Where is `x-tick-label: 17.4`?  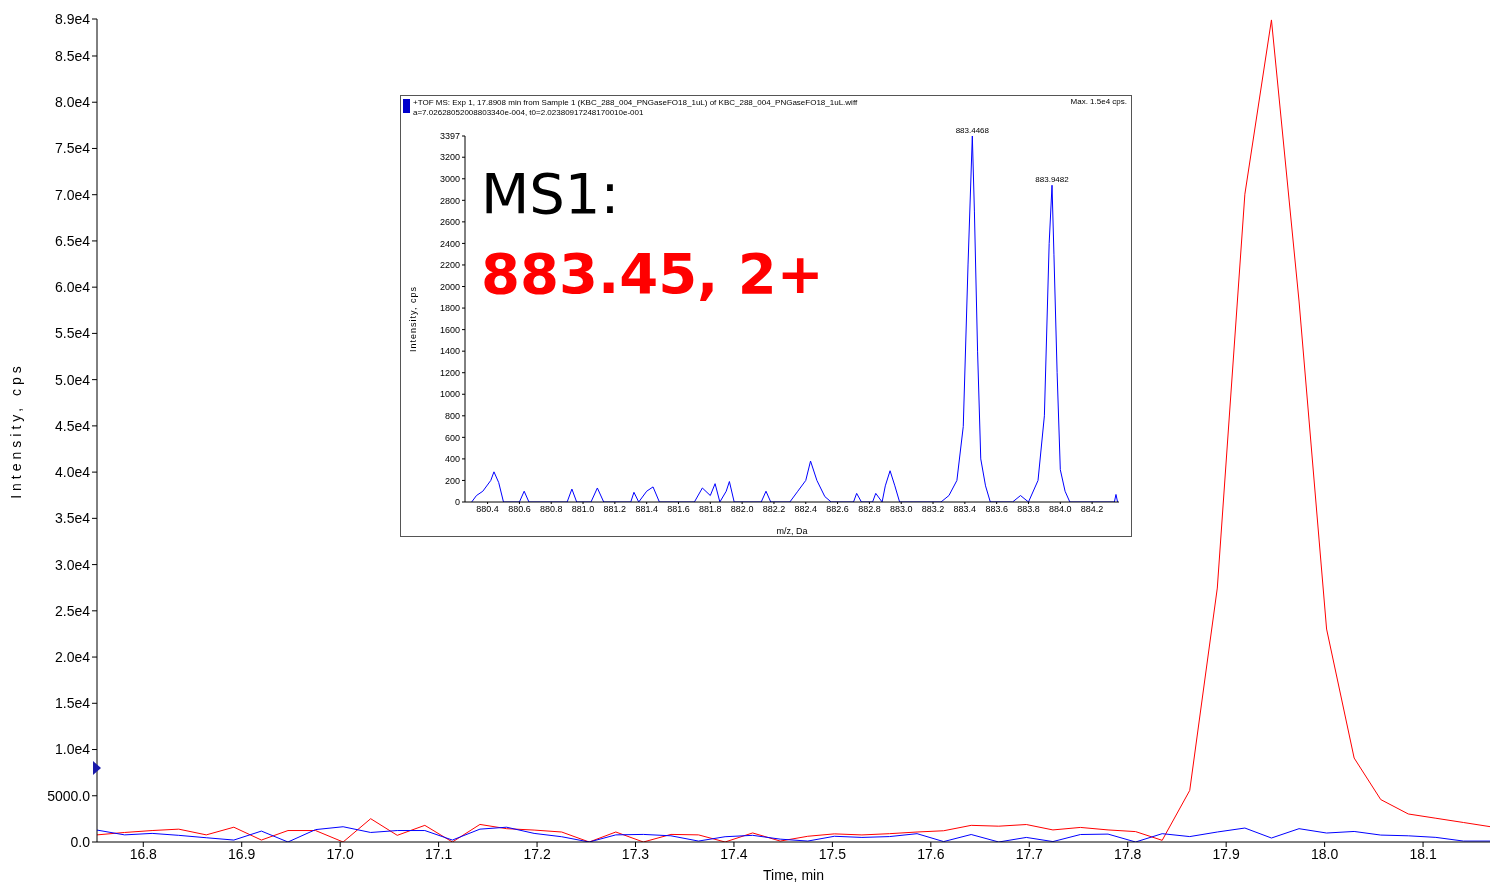
x-tick-label: 17.4 is located at coordinates (734, 853).